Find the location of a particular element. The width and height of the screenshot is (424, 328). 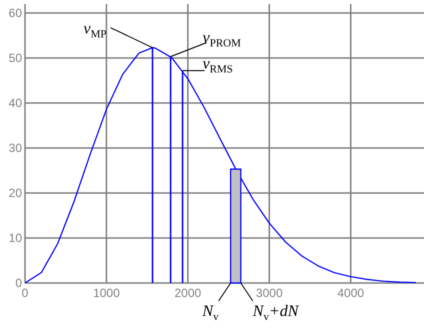

x-tick-label: 1000 is located at coordinates (106, 293).